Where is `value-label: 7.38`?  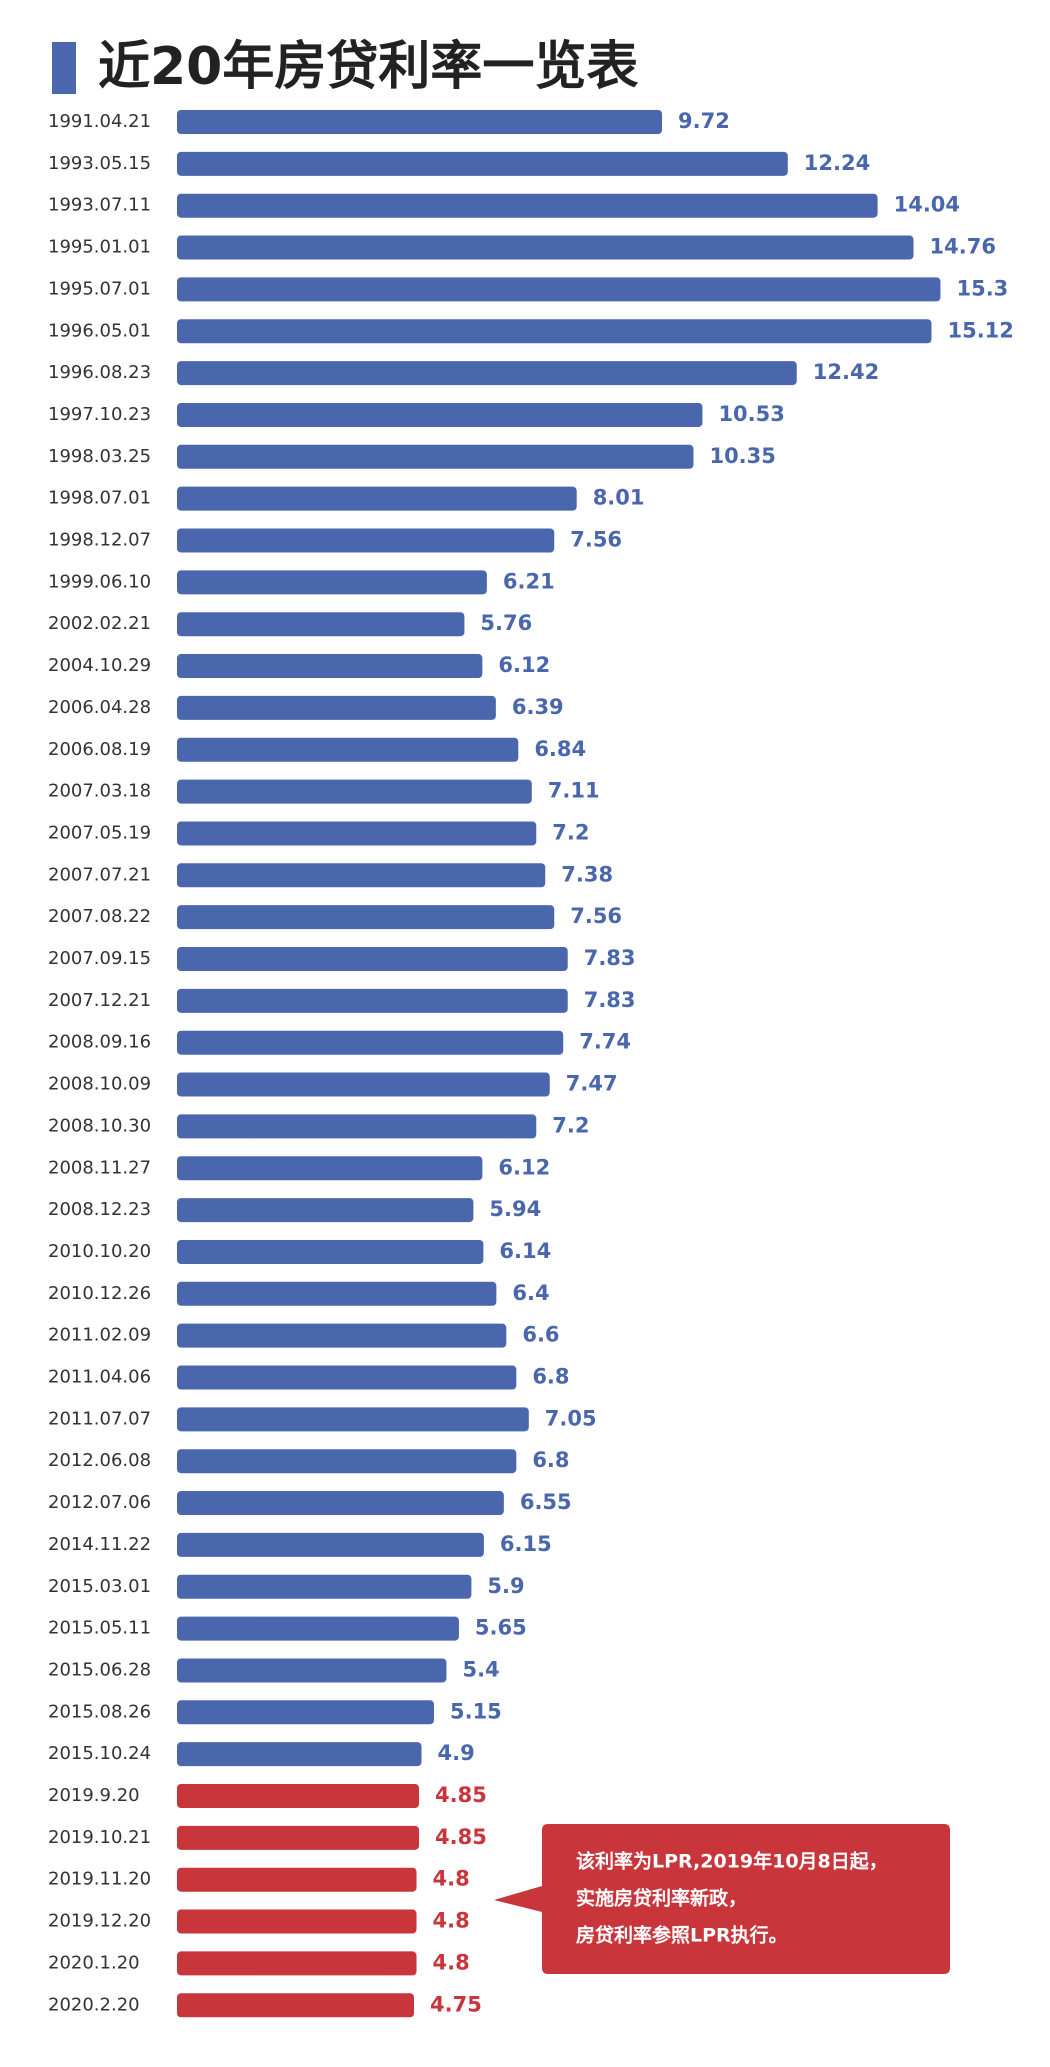
value-label: 7.38 is located at coordinates (587, 874).